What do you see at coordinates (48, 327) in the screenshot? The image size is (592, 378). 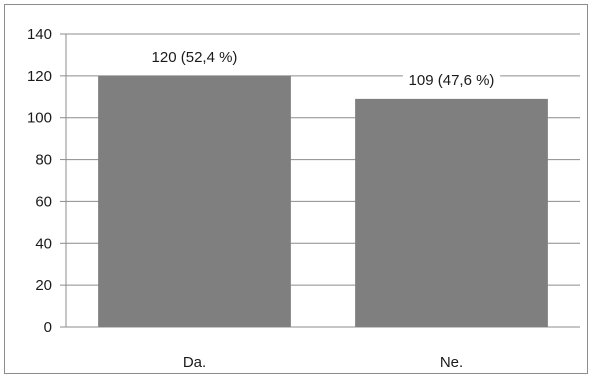 I see `y-tick-label: 0` at bounding box center [48, 327].